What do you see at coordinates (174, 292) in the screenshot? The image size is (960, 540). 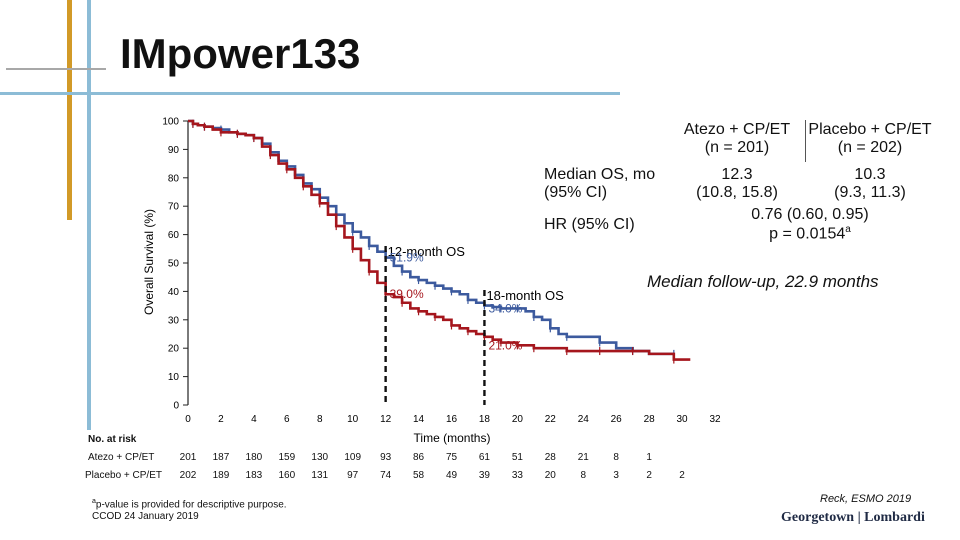 I see `y-tick-label: 40` at bounding box center [174, 292].